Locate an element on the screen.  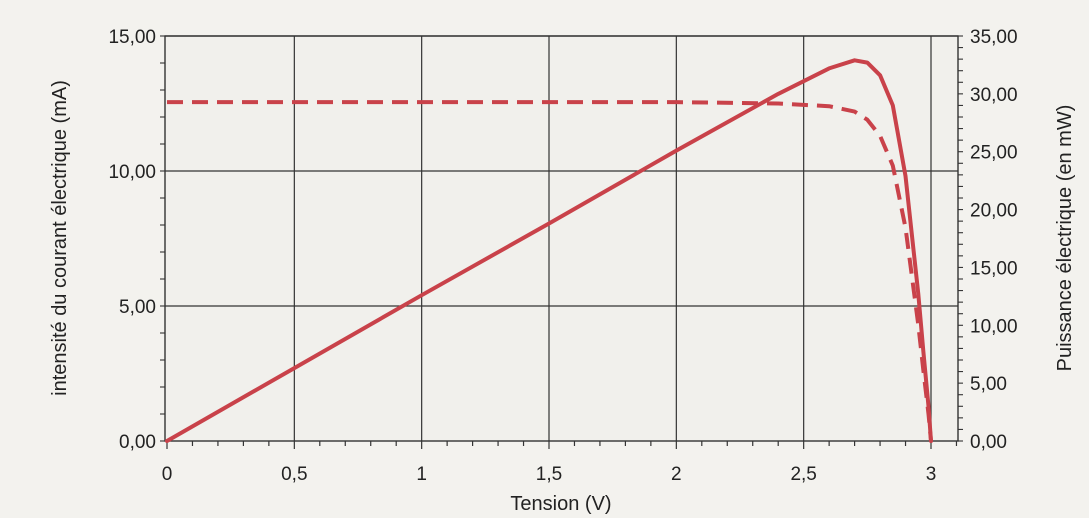
y-right-tick-label: 35,00 is located at coordinates (994, 37).